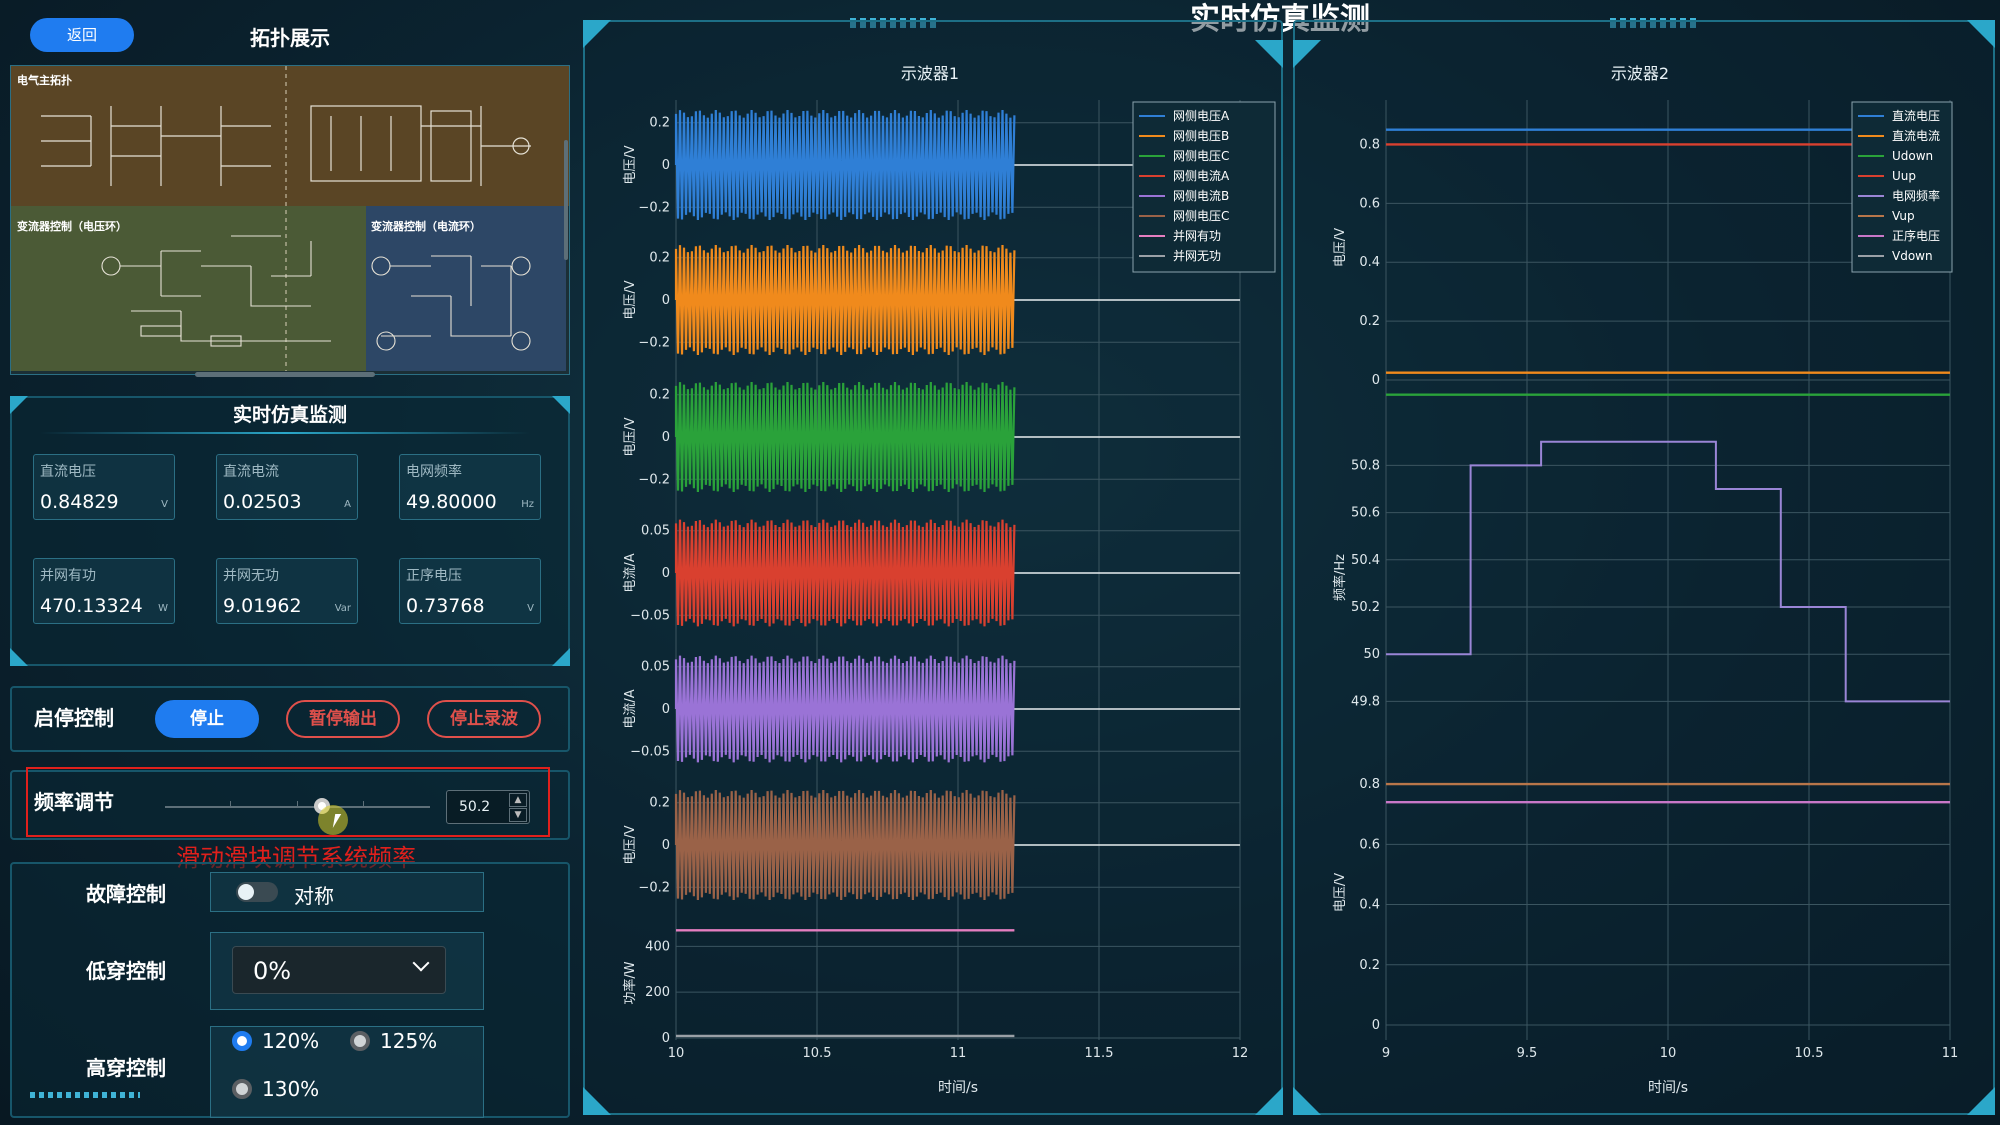  What do you see at coordinates (275, 1041) in the screenshot?
I see `hvrt-option-120: 120%` at bounding box center [275, 1041].